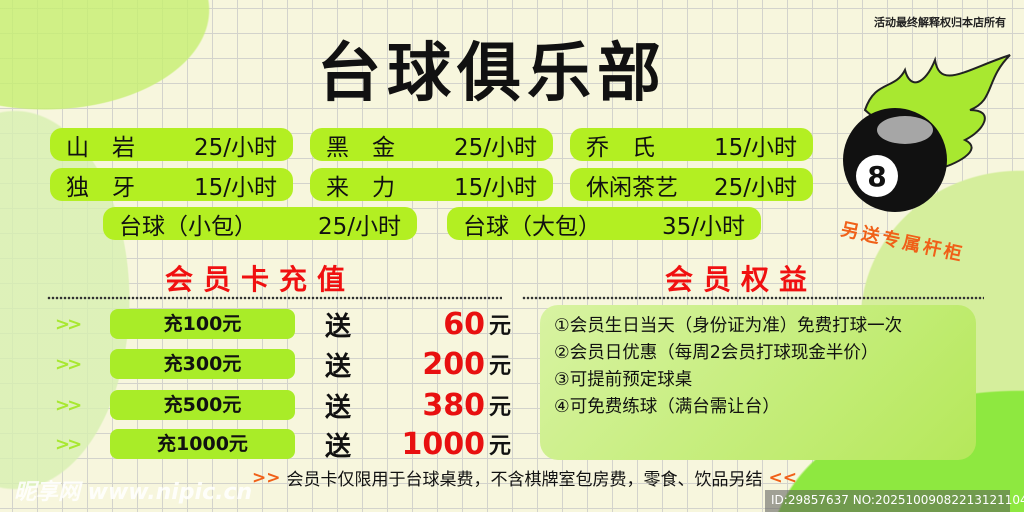  What do you see at coordinates (260, 223) in the screenshot?
I see `price-pill: 台球（小包） 25/小时` at bounding box center [260, 223].